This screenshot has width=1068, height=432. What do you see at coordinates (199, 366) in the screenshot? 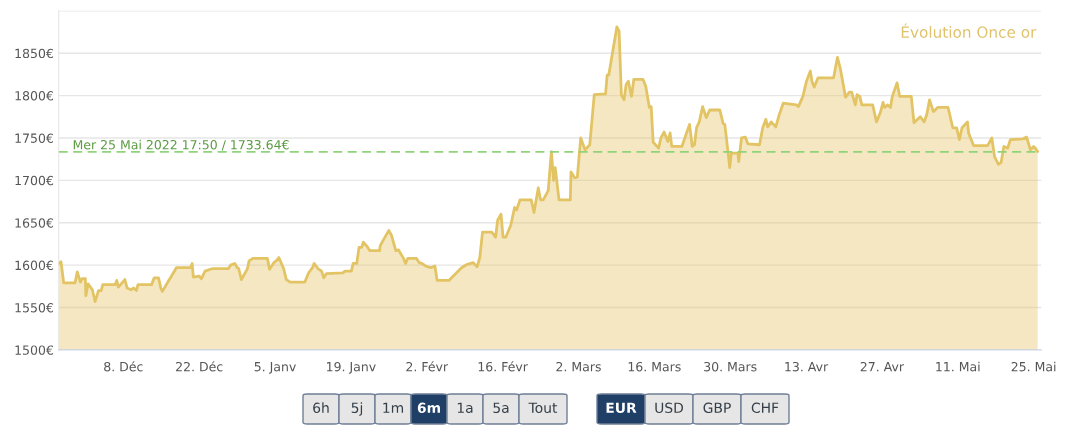
I see `x-tick-label: 22. Déc` at bounding box center [199, 366].